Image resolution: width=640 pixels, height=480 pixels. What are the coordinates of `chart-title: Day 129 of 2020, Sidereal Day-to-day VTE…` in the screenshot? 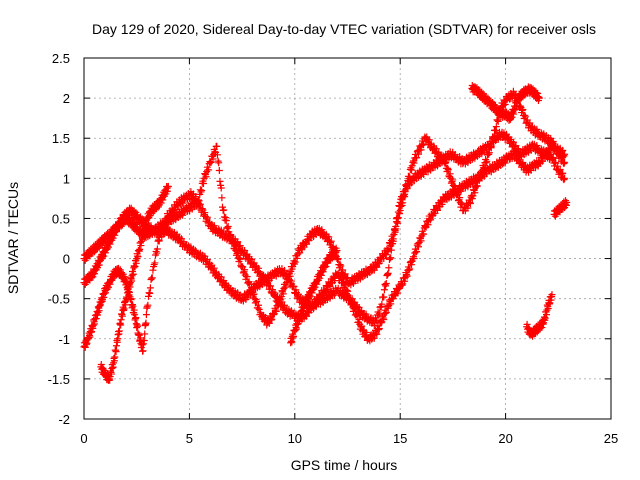 It's located at (344, 29).